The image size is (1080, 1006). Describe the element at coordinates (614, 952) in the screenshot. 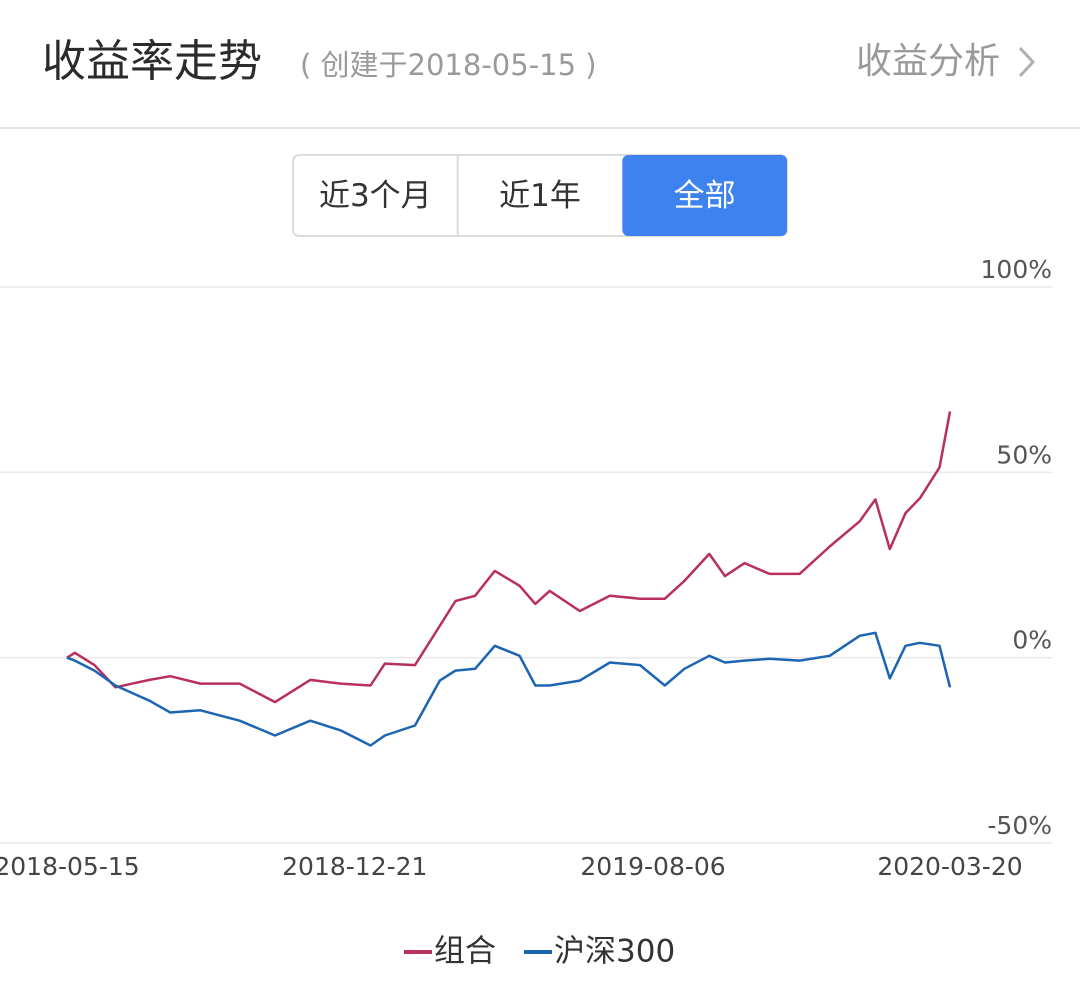

I see `legend-label: 沪深300` at that location.